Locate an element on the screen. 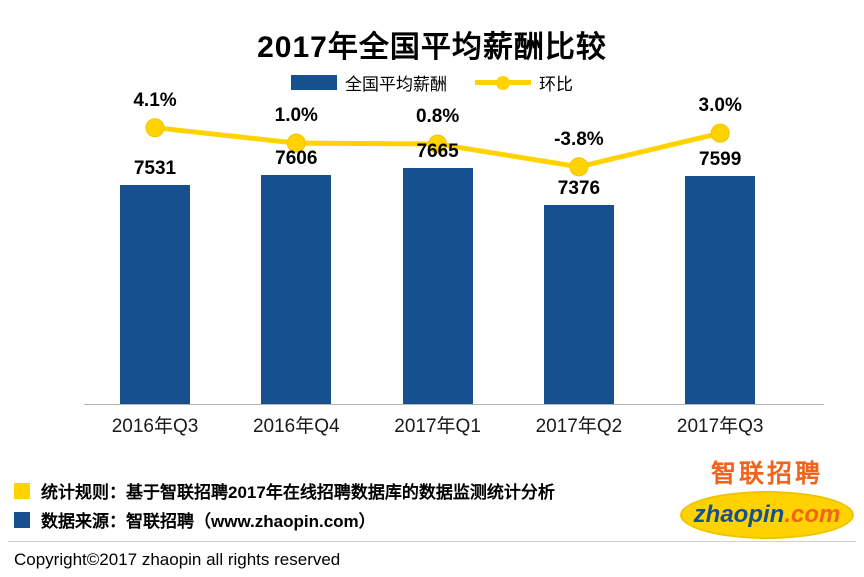  blue-square-icon is located at coordinates (22, 519).